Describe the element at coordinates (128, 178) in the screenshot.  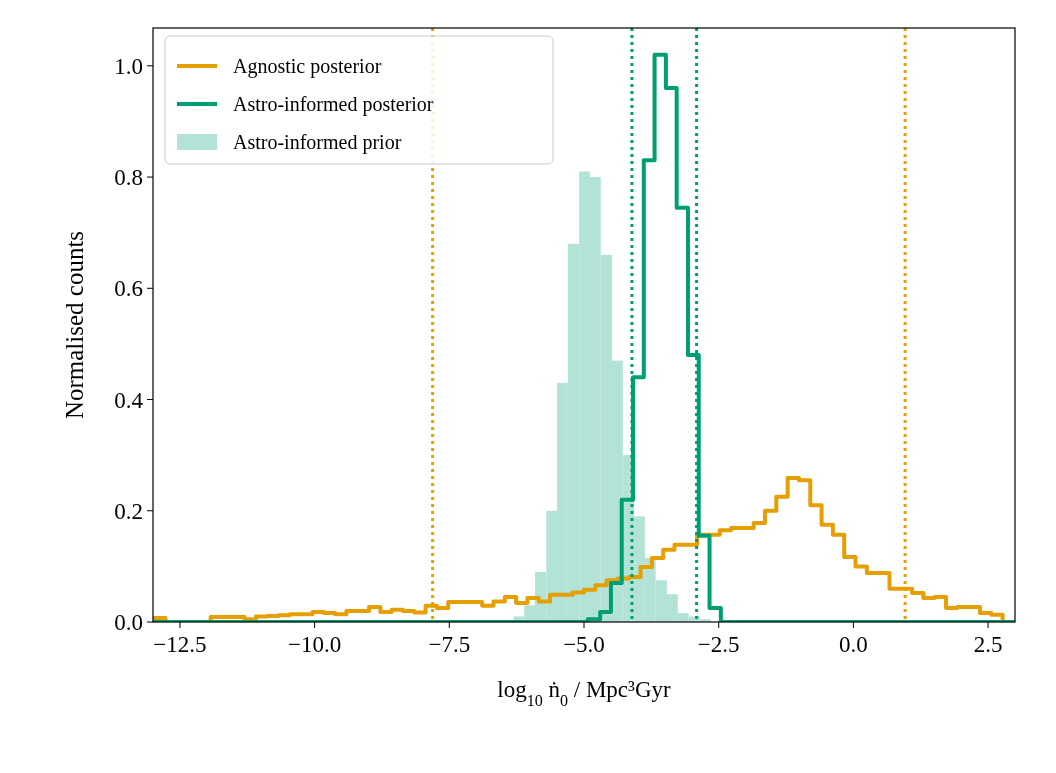
I see `y-tick-label: 0.8` at that location.